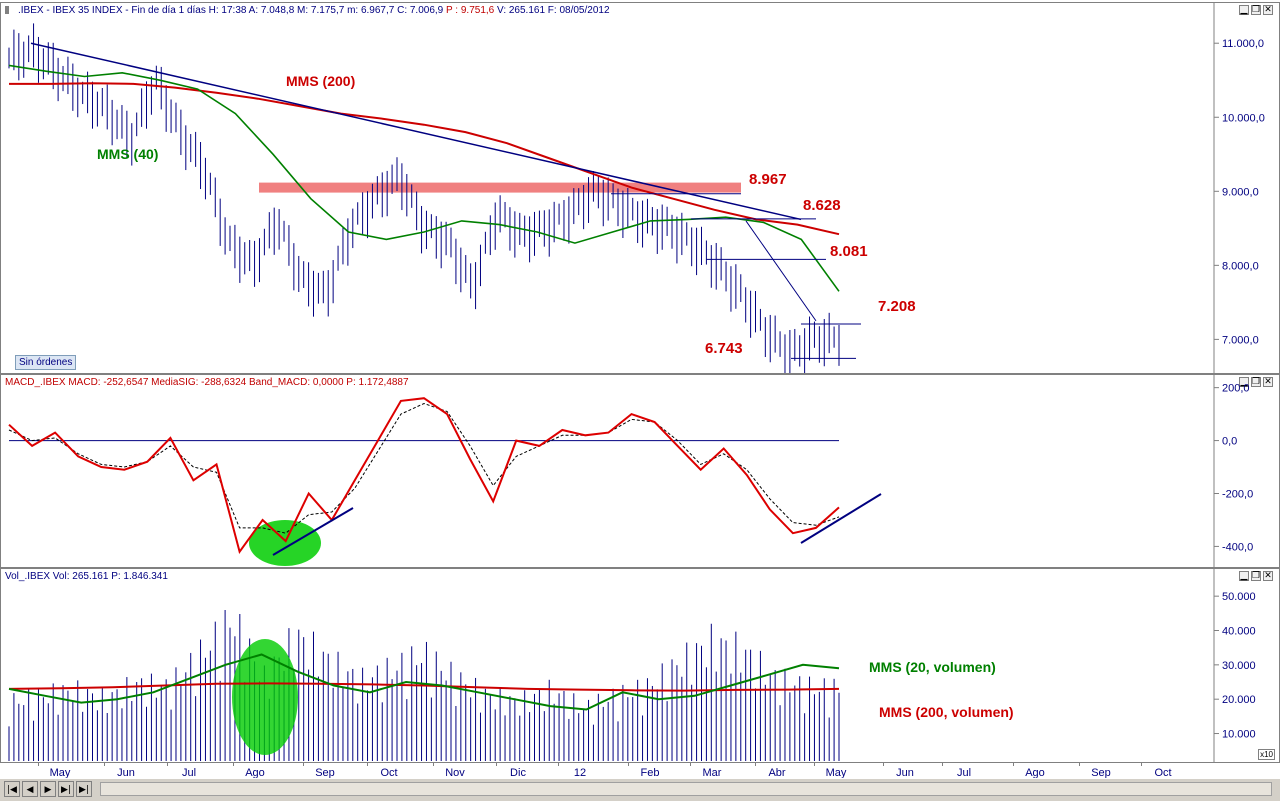 The image size is (1280, 801). What do you see at coordinates (1266, 754) in the screenshot?
I see `scale-note: x10` at bounding box center [1266, 754].